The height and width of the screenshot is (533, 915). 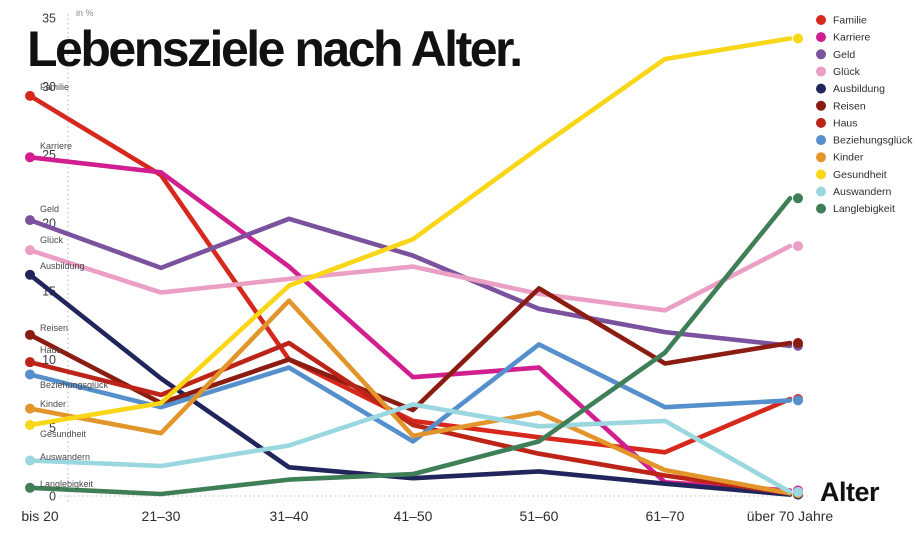 What do you see at coordinates (845, 123) in the screenshot?
I see `legend-label: Haus` at bounding box center [845, 123].